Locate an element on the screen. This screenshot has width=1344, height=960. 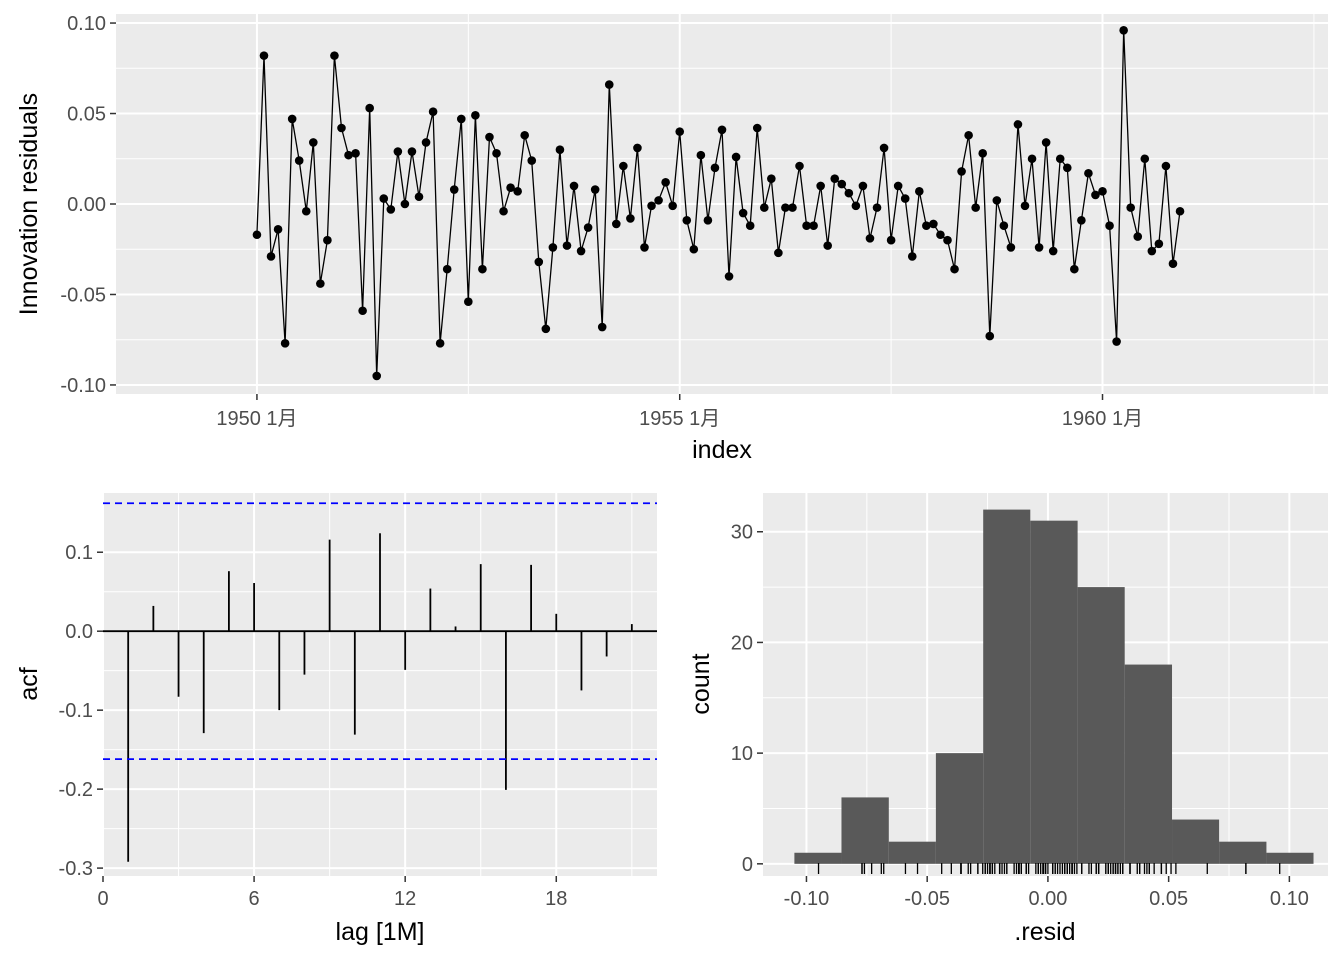
histogram-x-tick-label: -0.05 is located at coordinates (927, 899).